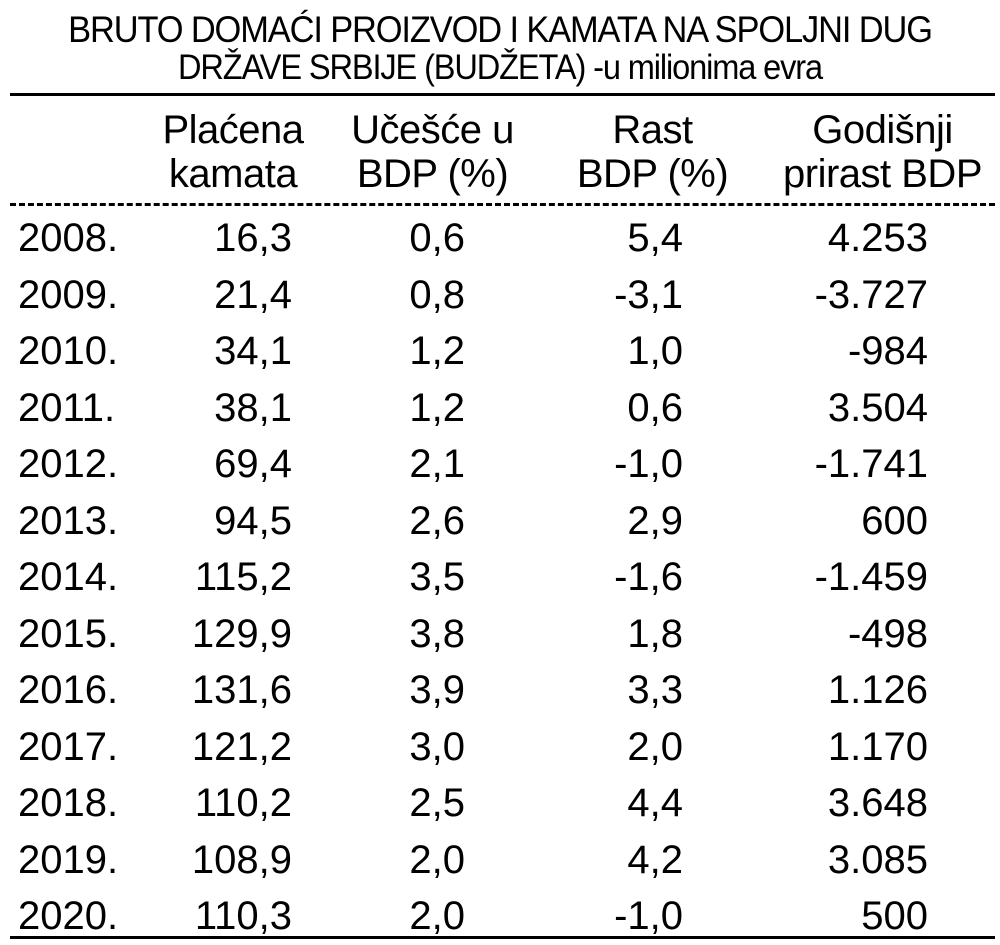  Describe the element at coordinates (68, 916) in the screenshot. I see `year-cell: 2020.` at that location.